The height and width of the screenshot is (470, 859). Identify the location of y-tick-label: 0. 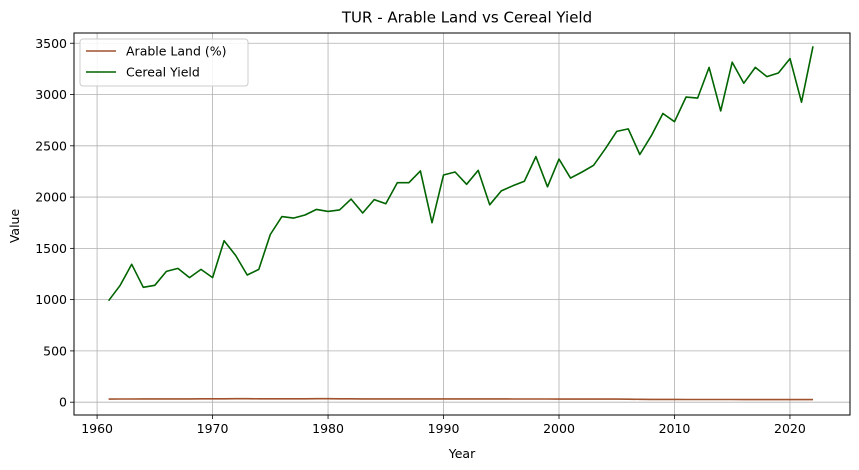
(63, 402).